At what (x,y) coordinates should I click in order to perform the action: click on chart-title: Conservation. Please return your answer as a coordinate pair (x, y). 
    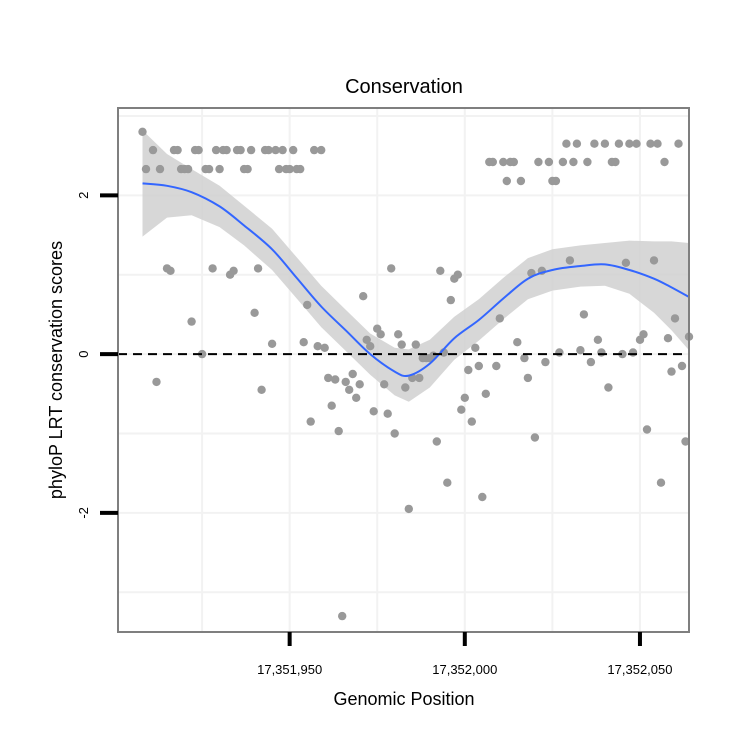
    Looking at the image, I should click on (404, 87).